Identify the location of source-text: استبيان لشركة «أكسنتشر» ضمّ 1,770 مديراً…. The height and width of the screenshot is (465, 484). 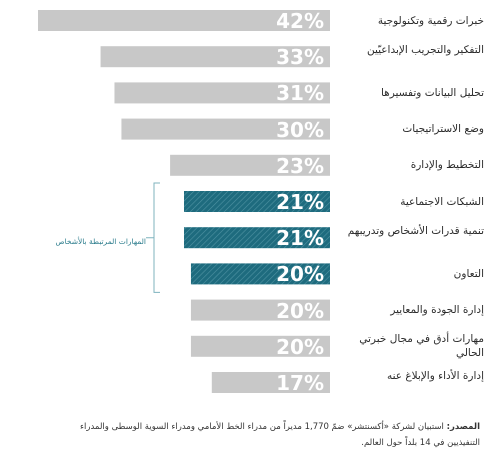
(279, 435).